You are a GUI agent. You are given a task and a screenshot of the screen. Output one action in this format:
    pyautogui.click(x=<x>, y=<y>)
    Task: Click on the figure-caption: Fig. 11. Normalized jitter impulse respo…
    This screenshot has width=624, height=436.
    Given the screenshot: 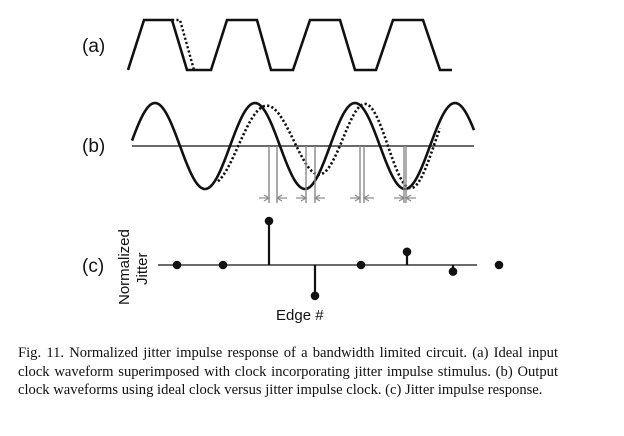 What is the action you would take?
    pyautogui.click(x=288, y=371)
    